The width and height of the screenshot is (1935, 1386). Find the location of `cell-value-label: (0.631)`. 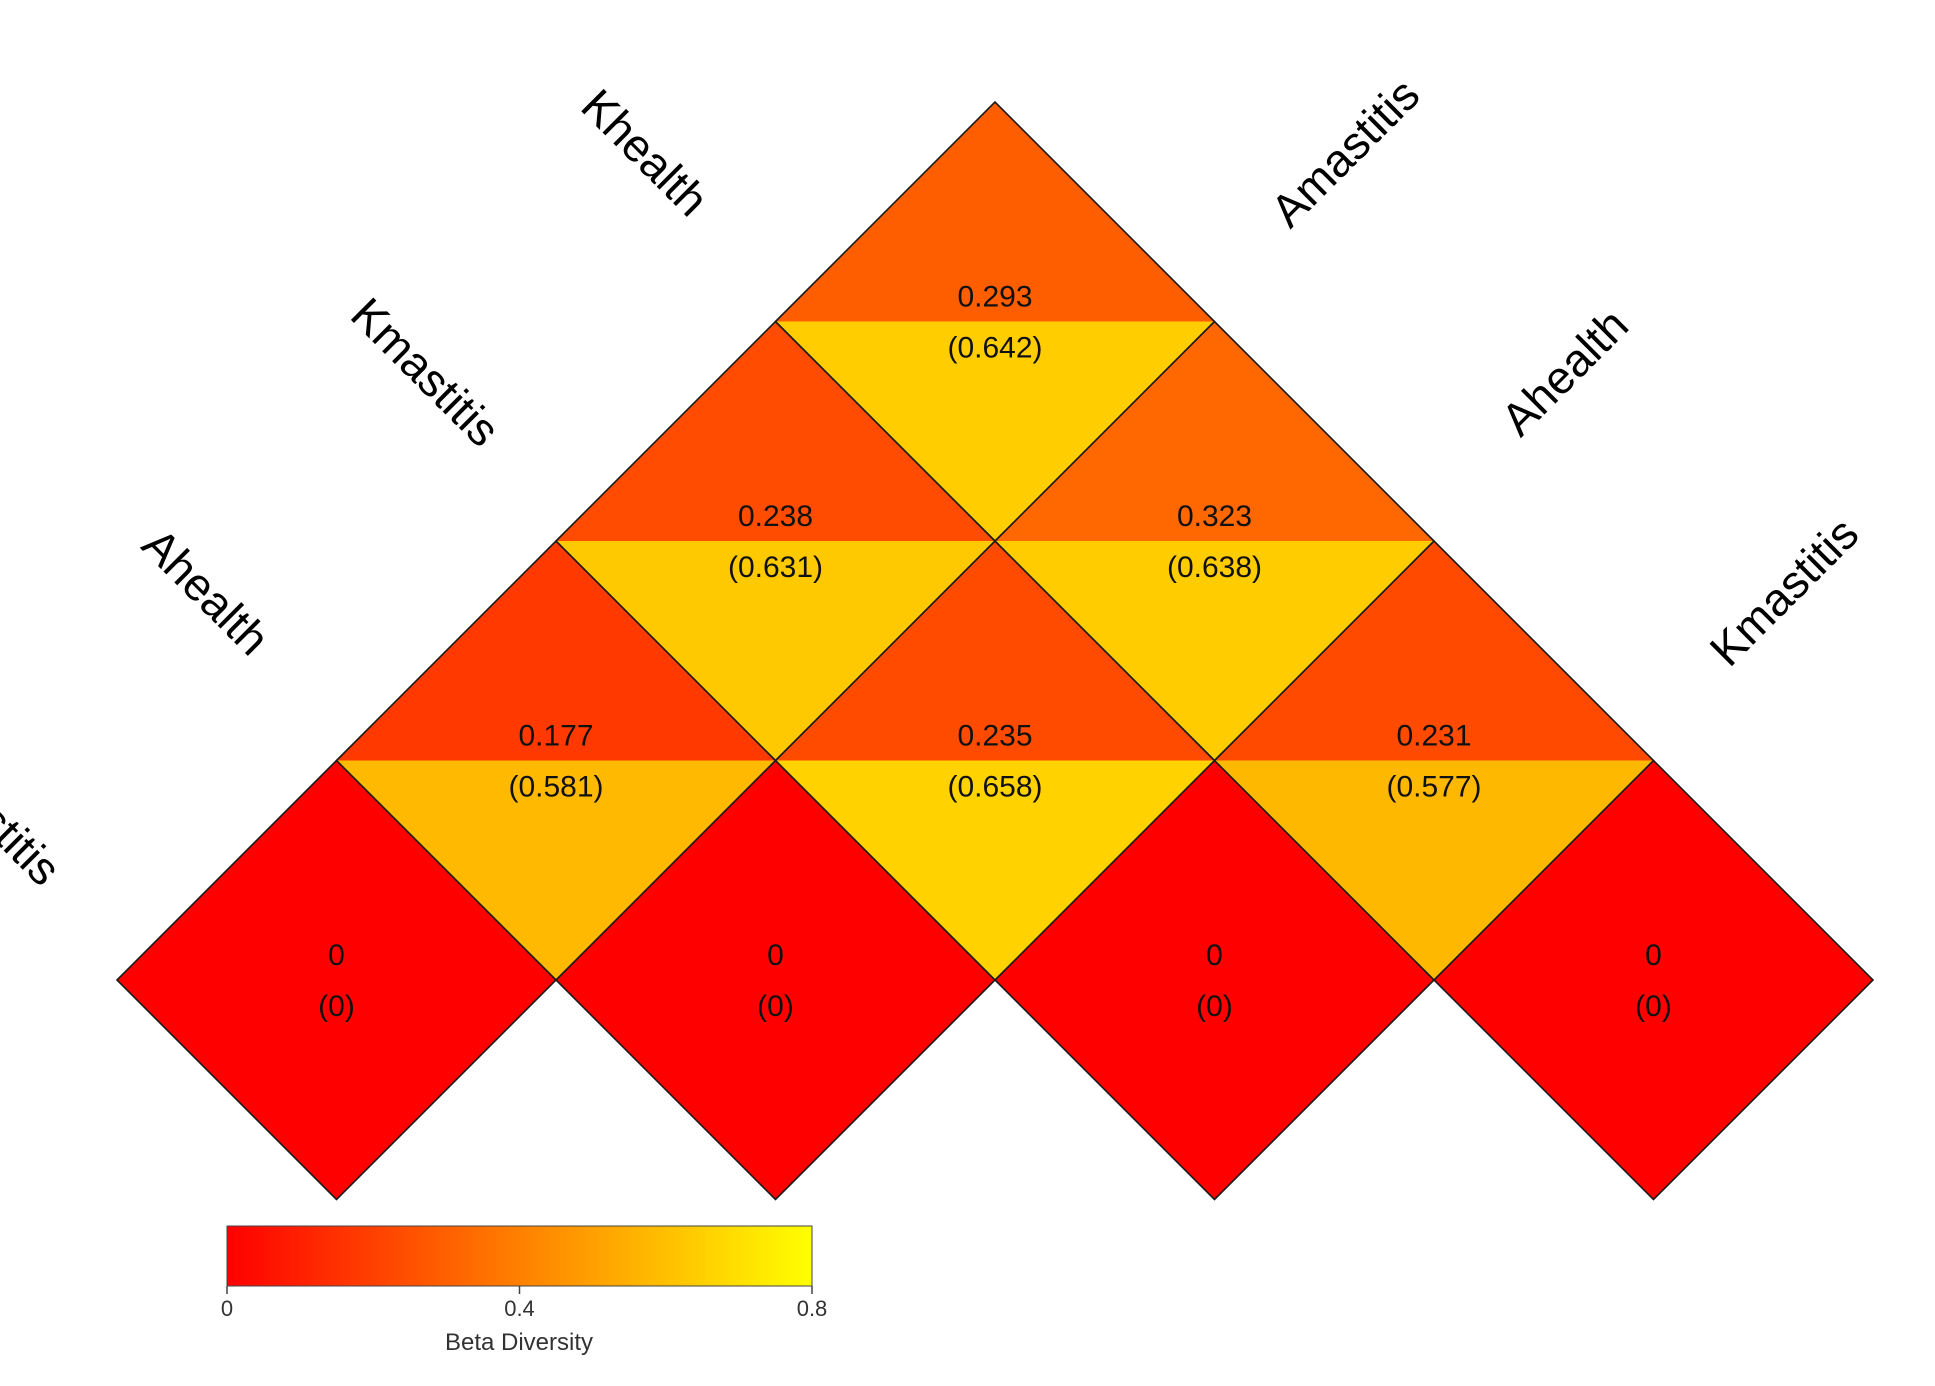

cell-value-label: (0.631) is located at coordinates (775, 567).